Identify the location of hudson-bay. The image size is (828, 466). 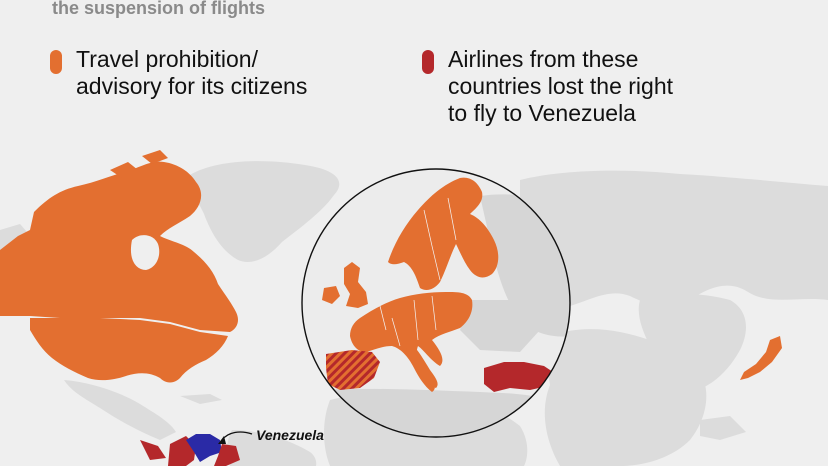
(145, 252).